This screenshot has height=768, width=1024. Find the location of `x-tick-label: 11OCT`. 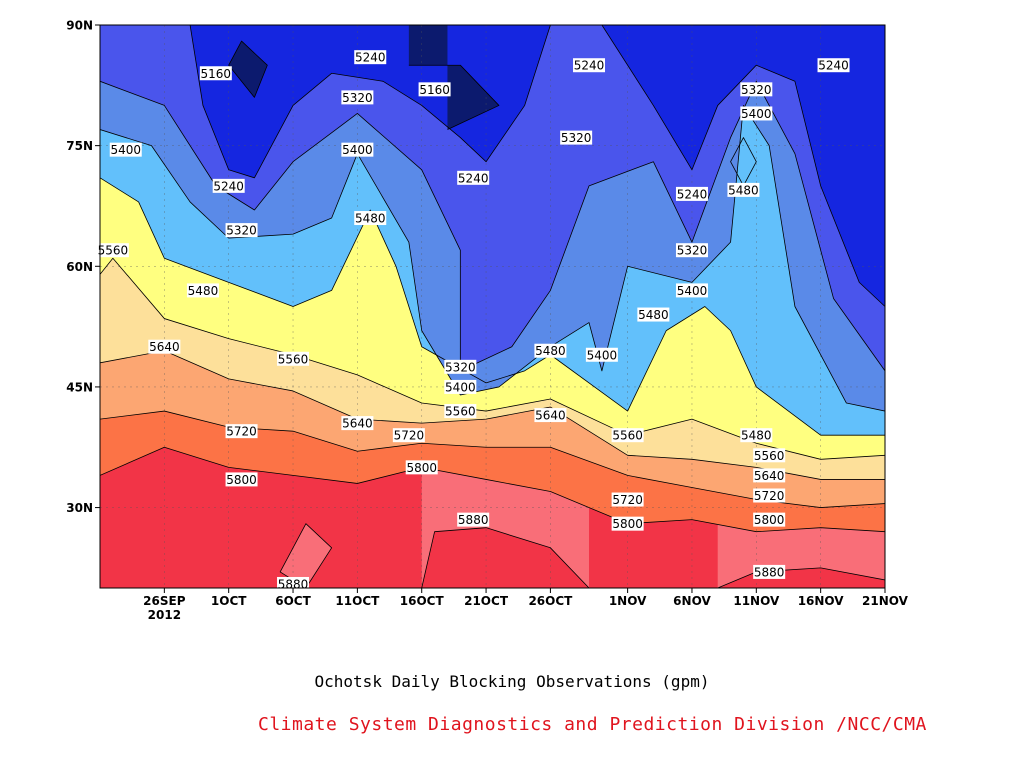

x-tick-label: 11OCT is located at coordinates (357, 601).